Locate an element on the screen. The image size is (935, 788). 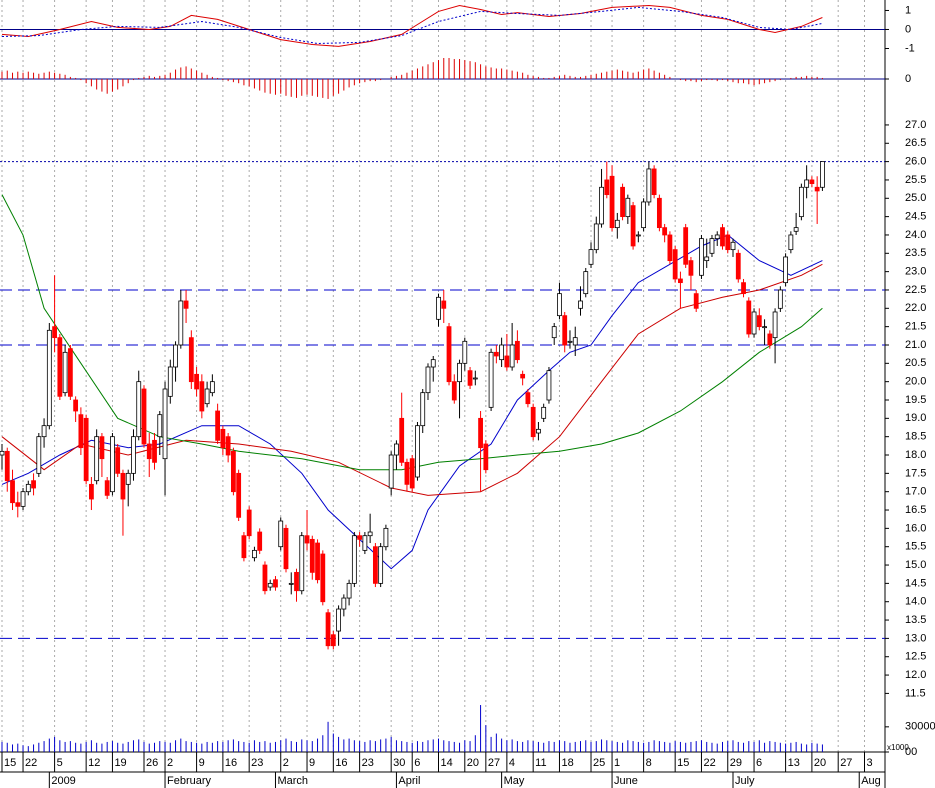
x-tick-label: 23 is located at coordinates (368, 763).